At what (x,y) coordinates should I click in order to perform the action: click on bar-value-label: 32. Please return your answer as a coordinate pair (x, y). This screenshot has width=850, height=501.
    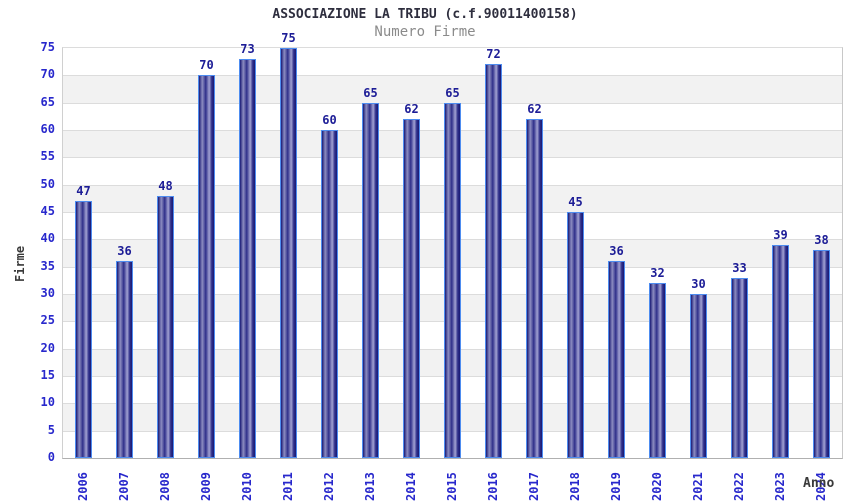
    Looking at the image, I should click on (657, 273).